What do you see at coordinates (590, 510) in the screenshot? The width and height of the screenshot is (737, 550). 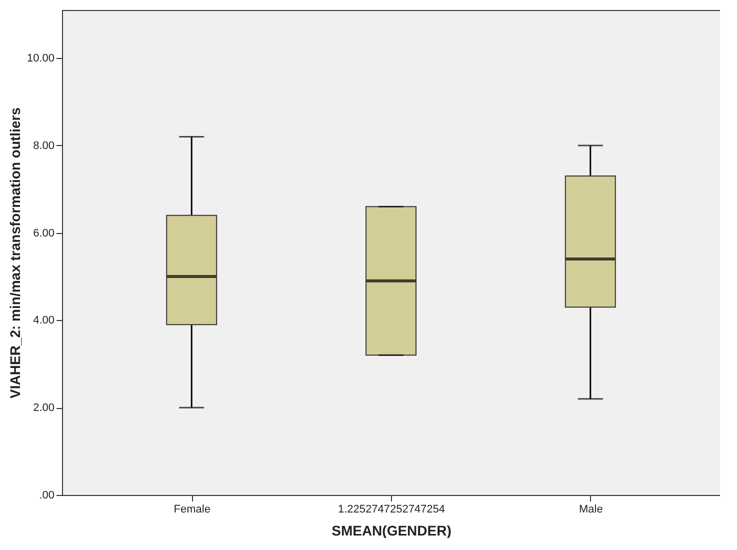 I see `x-tick-label: Male` at bounding box center [590, 510].